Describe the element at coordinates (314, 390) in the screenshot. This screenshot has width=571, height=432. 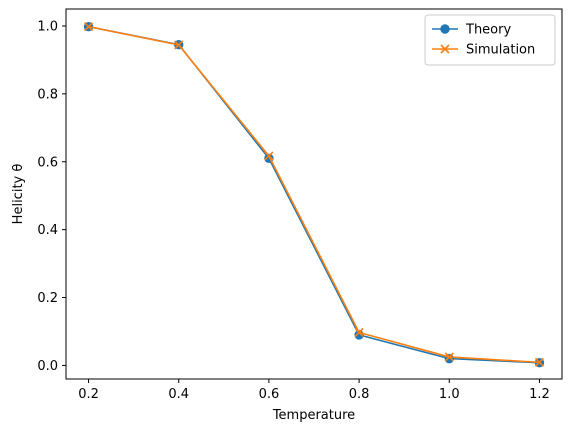
I see `x-axis-ticks: 0.2 0.4 0.6 0.8 1.0 1.2` at that location.